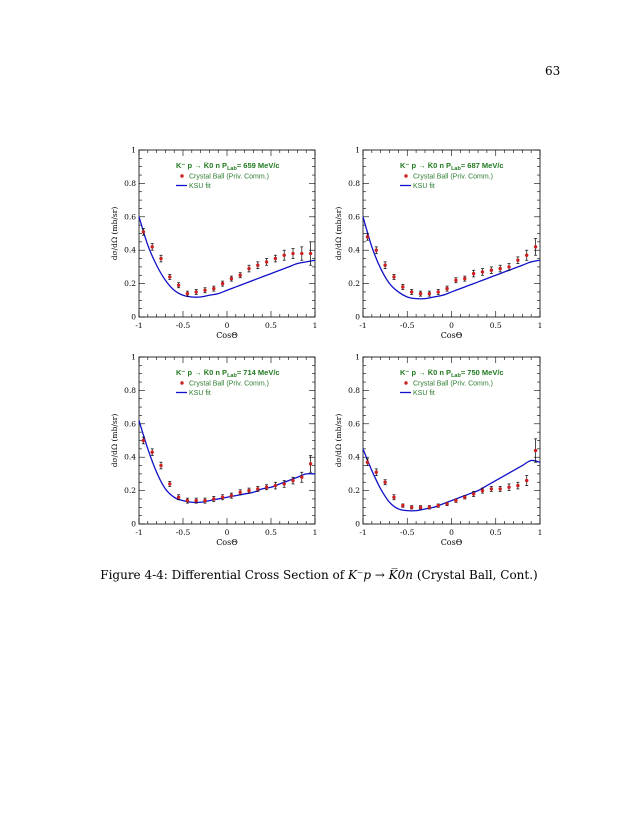  I want to click on legend-title-value: = 750 MeV/c, so click(482, 372).